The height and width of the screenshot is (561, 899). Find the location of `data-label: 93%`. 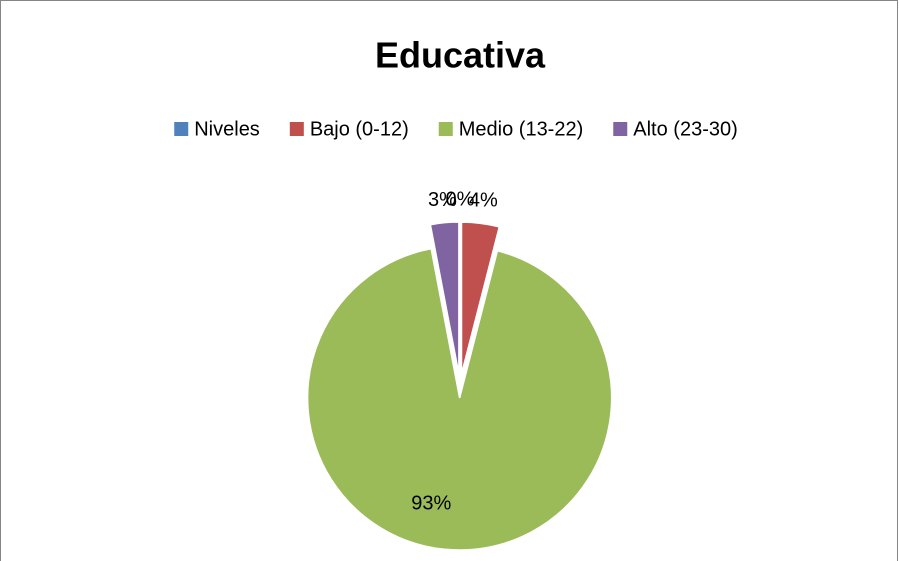

data-label: 93% is located at coordinates (431, 504).